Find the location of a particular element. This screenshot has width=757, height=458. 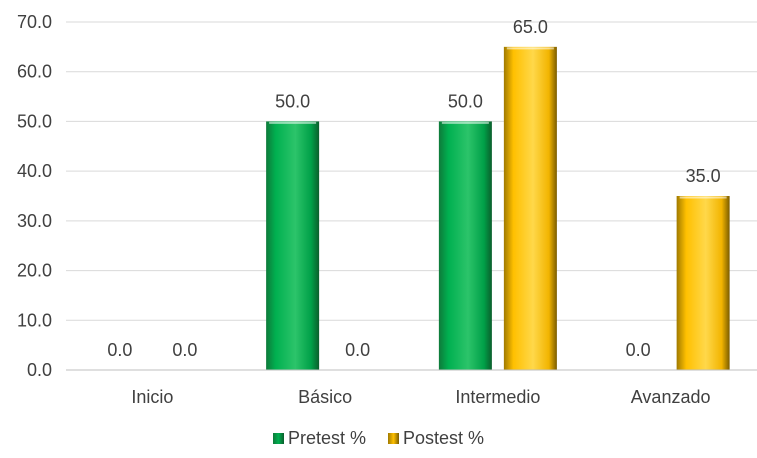

y-tick-label: 10.0 is located at coordinates (34, 320).